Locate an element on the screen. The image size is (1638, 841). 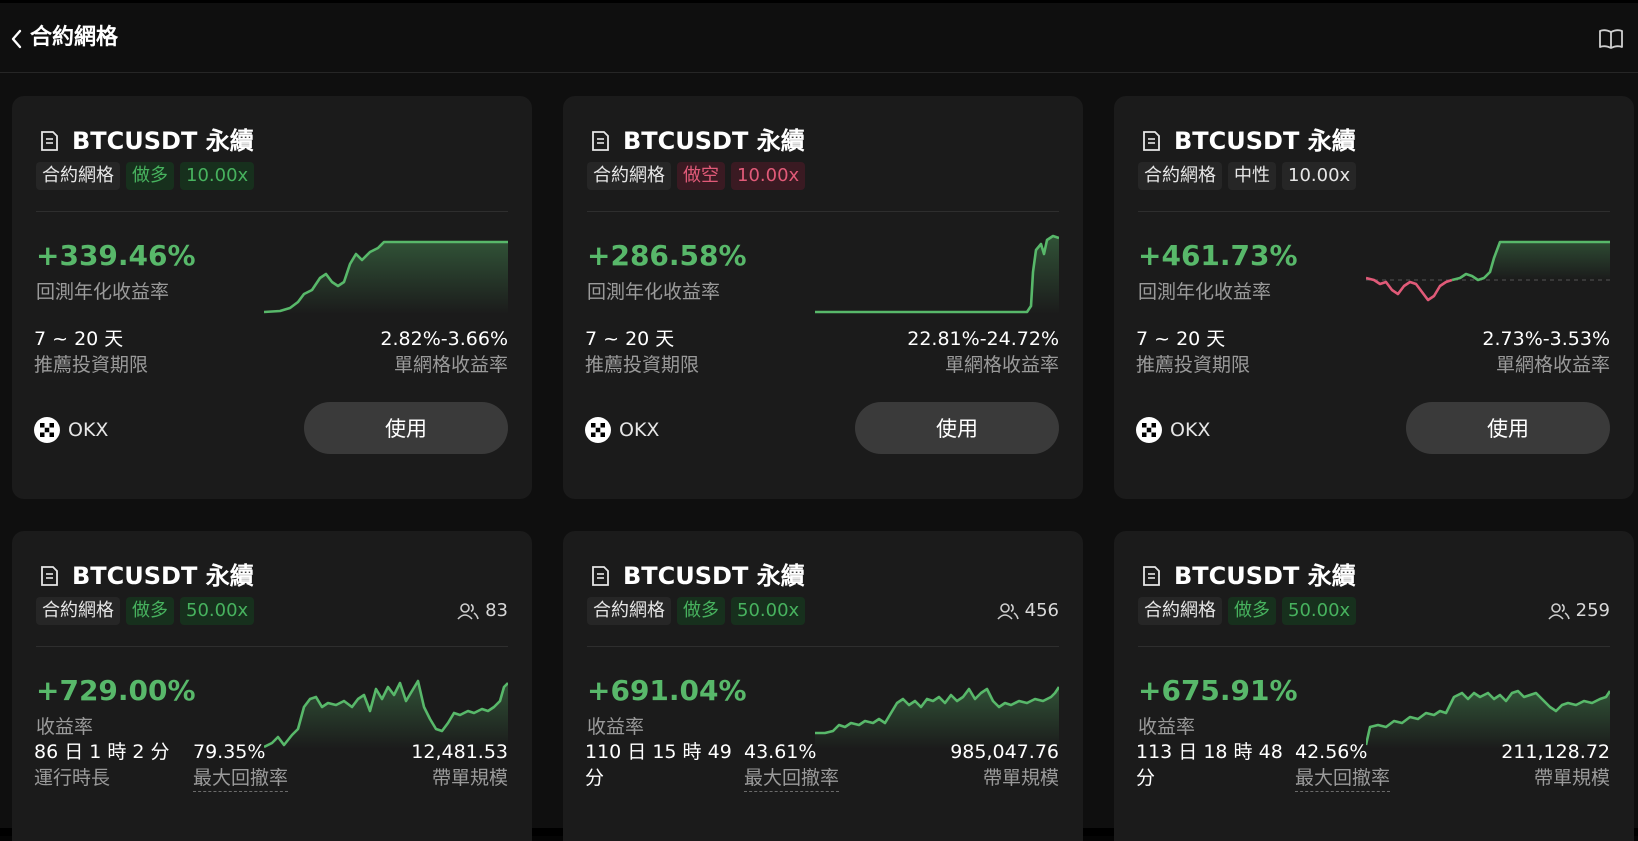
grid-yield-value: 2.73%-3.53% is located at coordinates (1546, 339).